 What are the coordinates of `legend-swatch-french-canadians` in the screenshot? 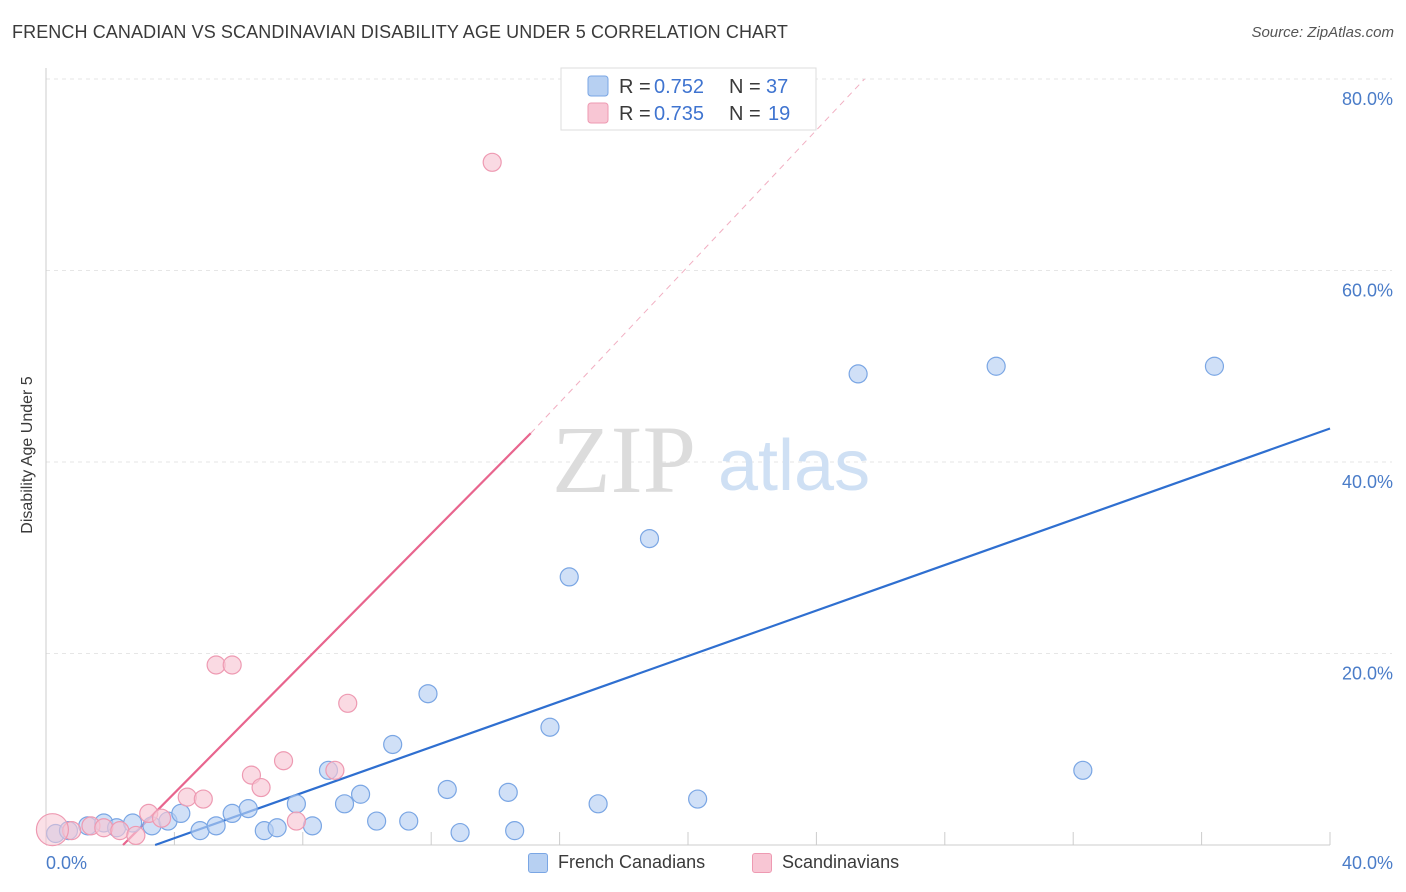 It's located at (598, 86).